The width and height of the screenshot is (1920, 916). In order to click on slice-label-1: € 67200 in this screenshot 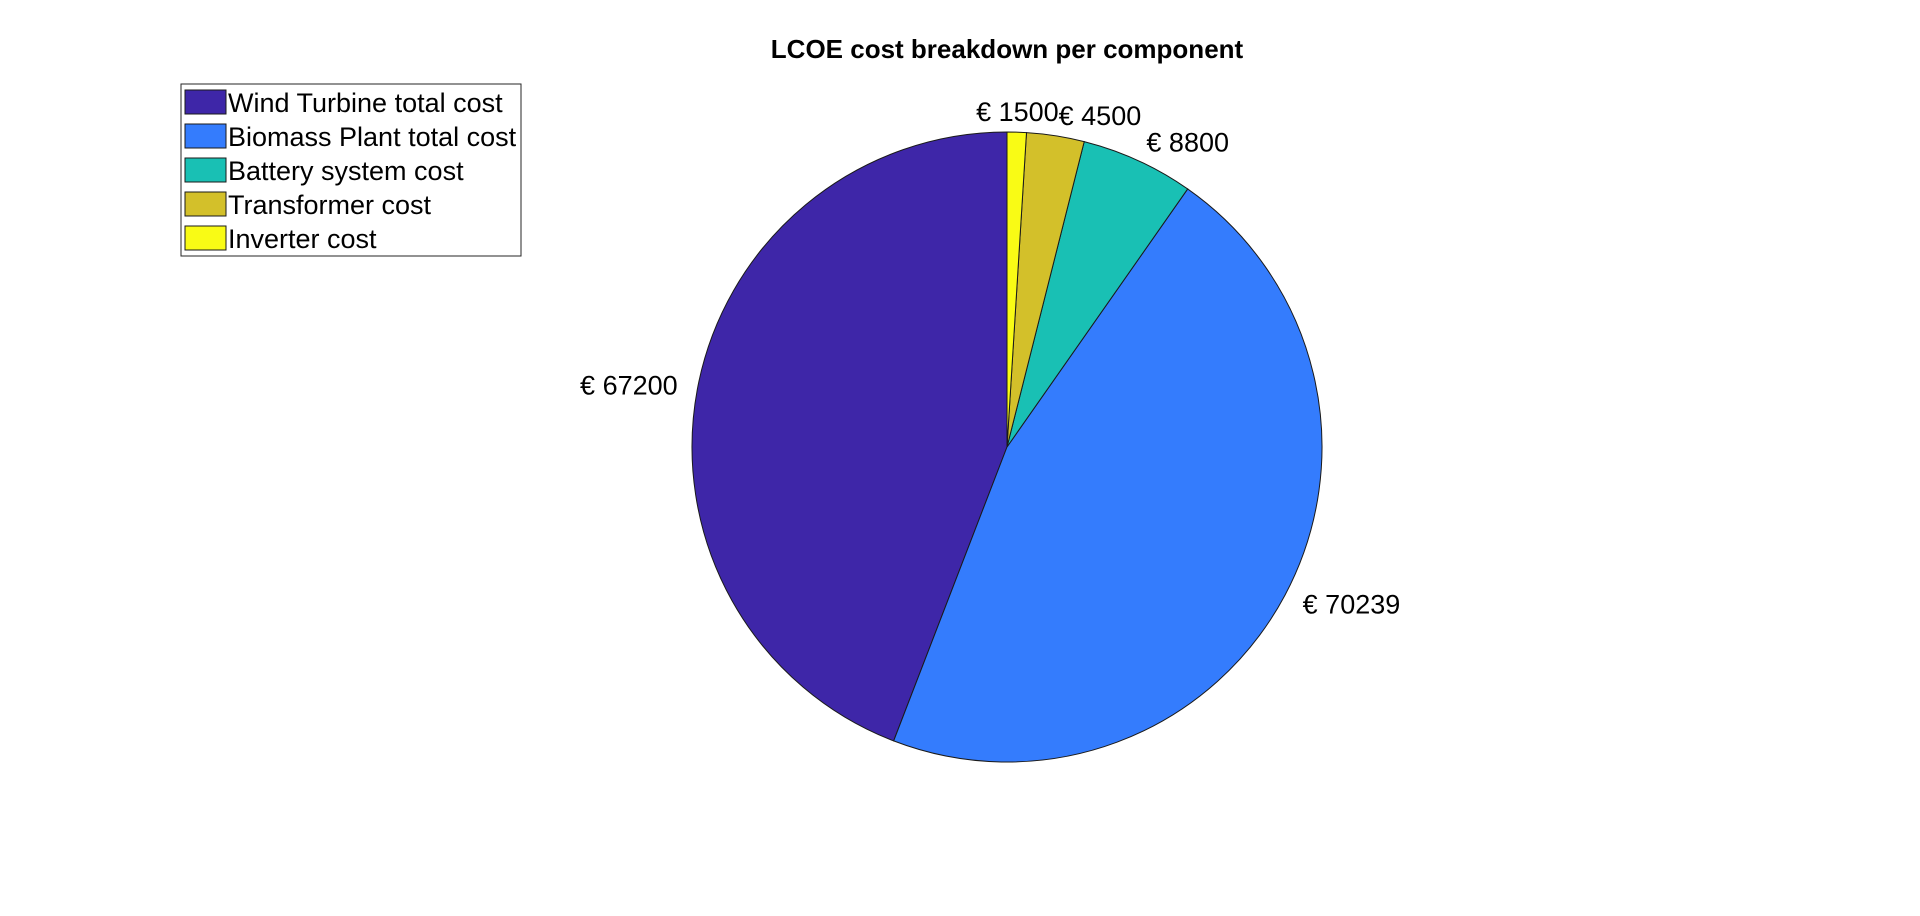, I will do `click(629, 386)`.